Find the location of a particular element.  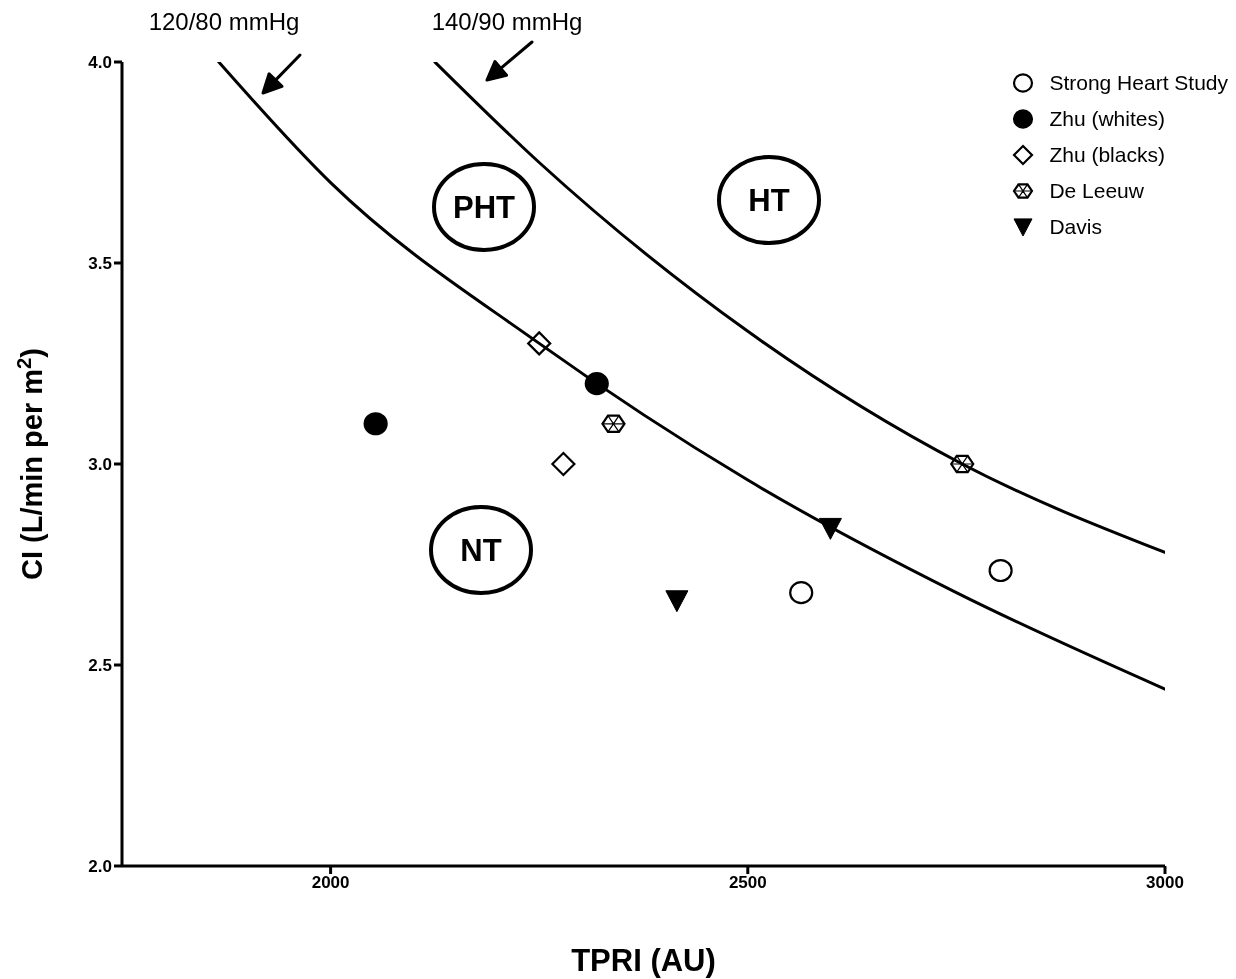

y-tick-label: 2.5 is located at coordinates (100, 666).